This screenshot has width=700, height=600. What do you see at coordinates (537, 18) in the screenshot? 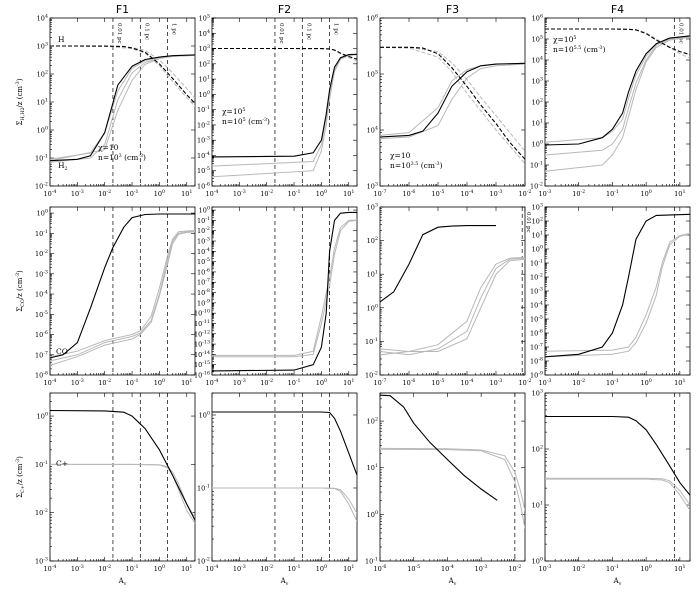
I see `y-tick-label: 106​` at bounding box center [537, 18].